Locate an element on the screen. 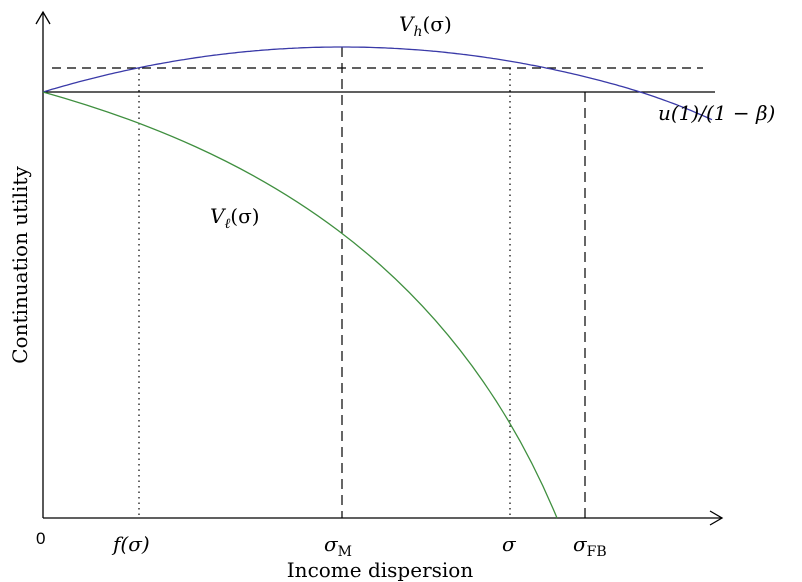 Image resolution: width=802 pixels, height=582 pixels. v-l-label: Vℓ(σ) is located at coordinates (235, 218).